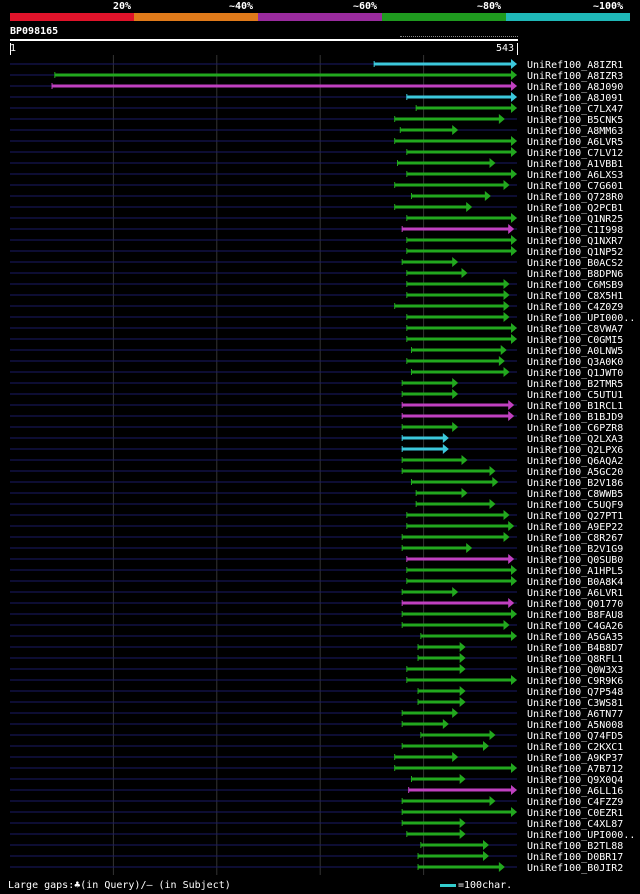 This screenshot has height=894, width=640. I want to click on hit-label: UniRef100_Q3A0K0, so click(575, 362).